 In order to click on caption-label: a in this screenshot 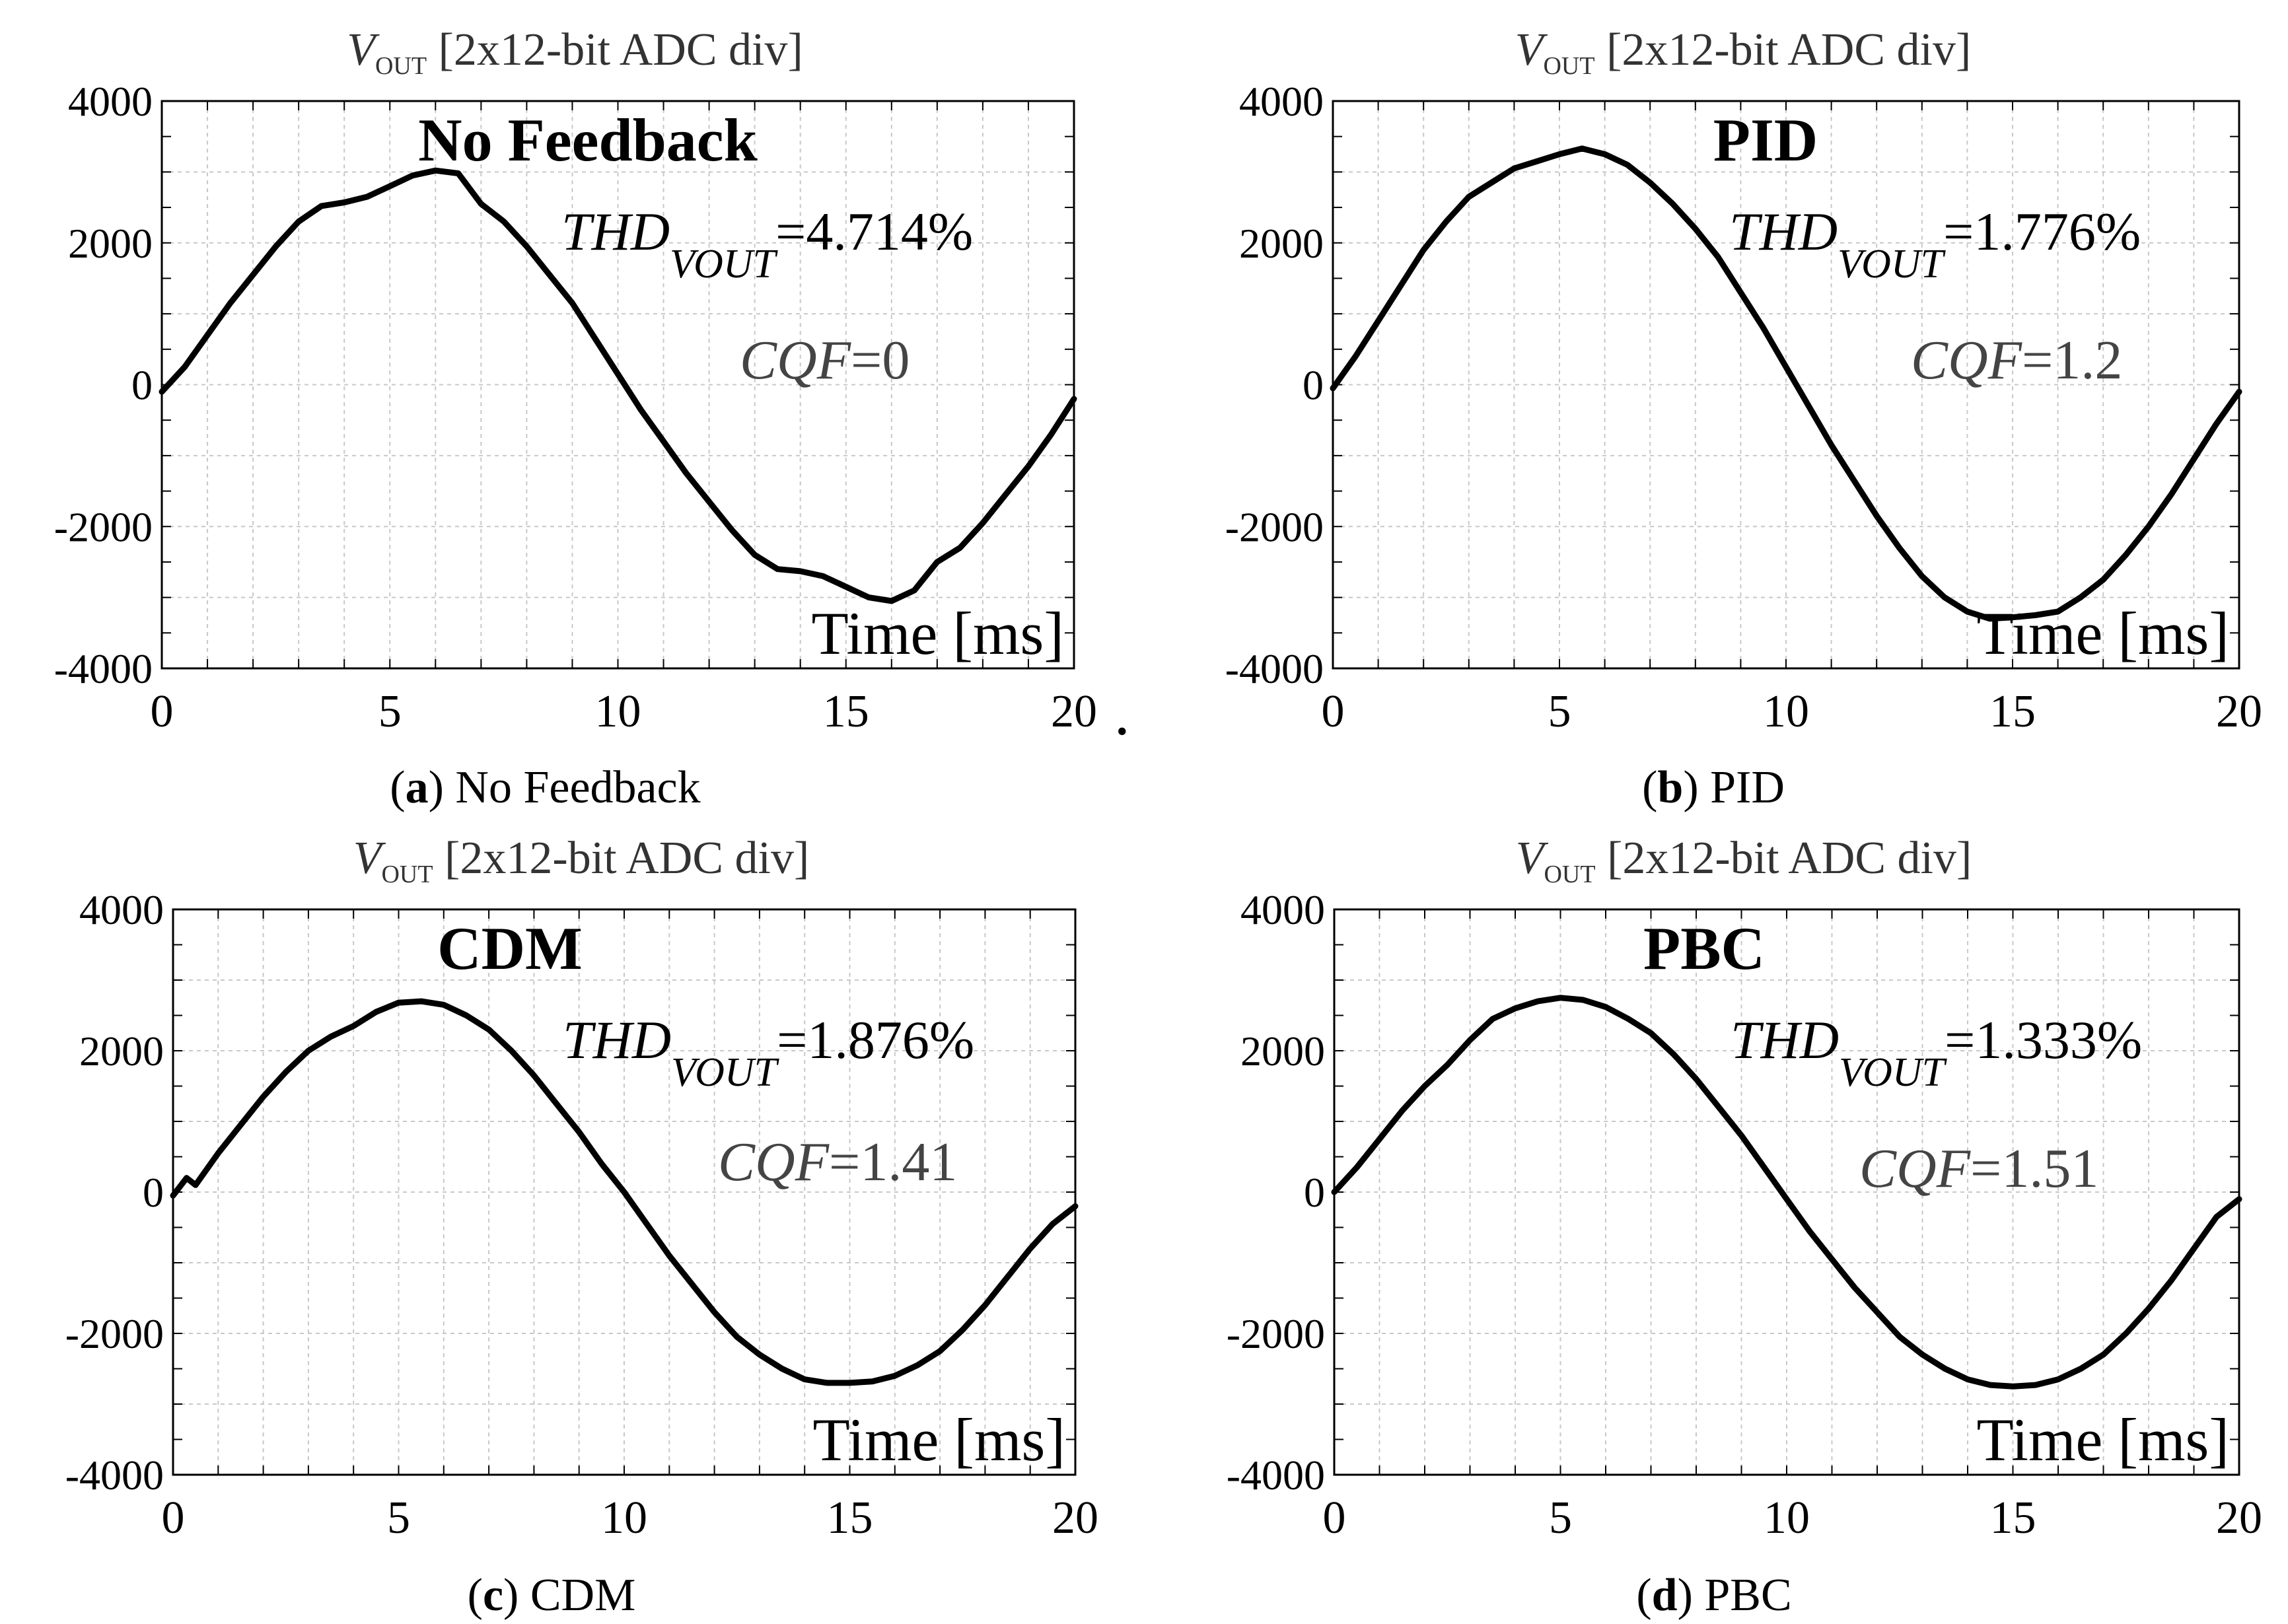, I will do `click(417, 787)`.